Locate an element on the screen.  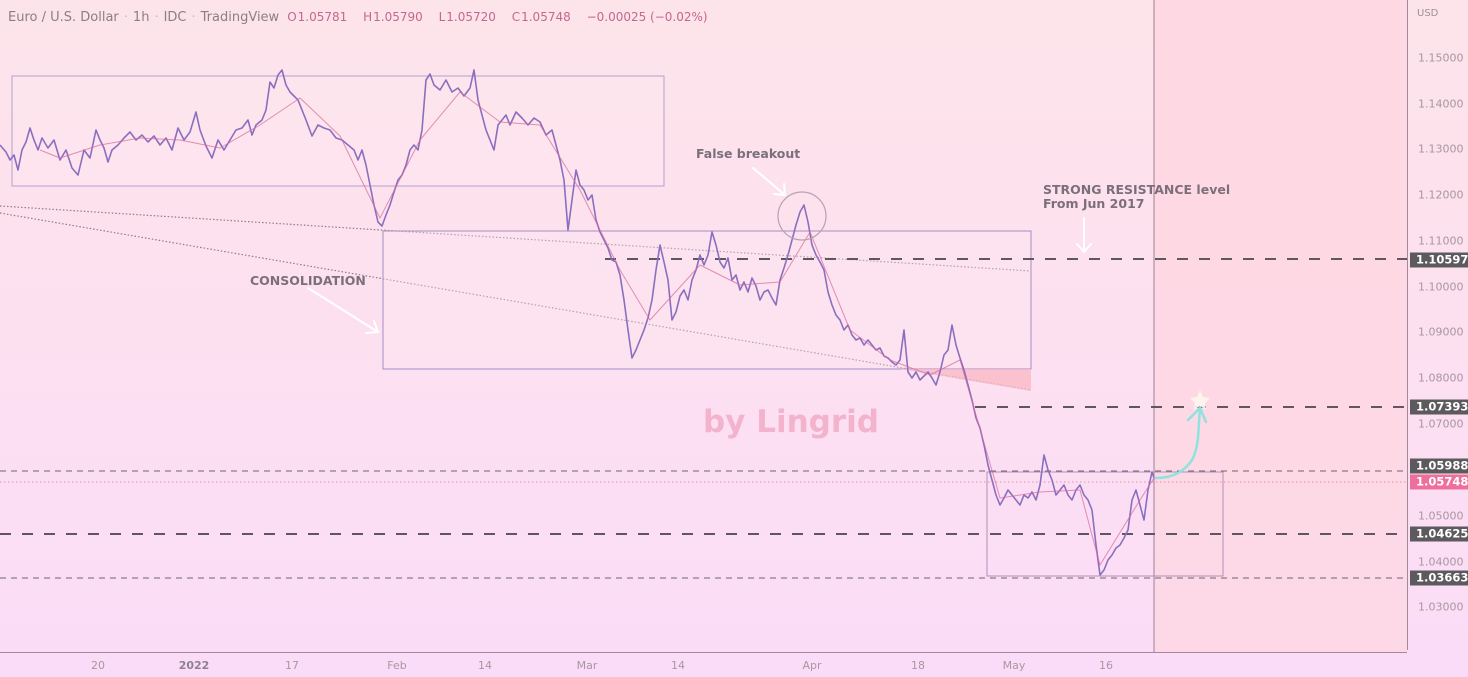
time-tick: 20 is located at coordinates (98, 665).